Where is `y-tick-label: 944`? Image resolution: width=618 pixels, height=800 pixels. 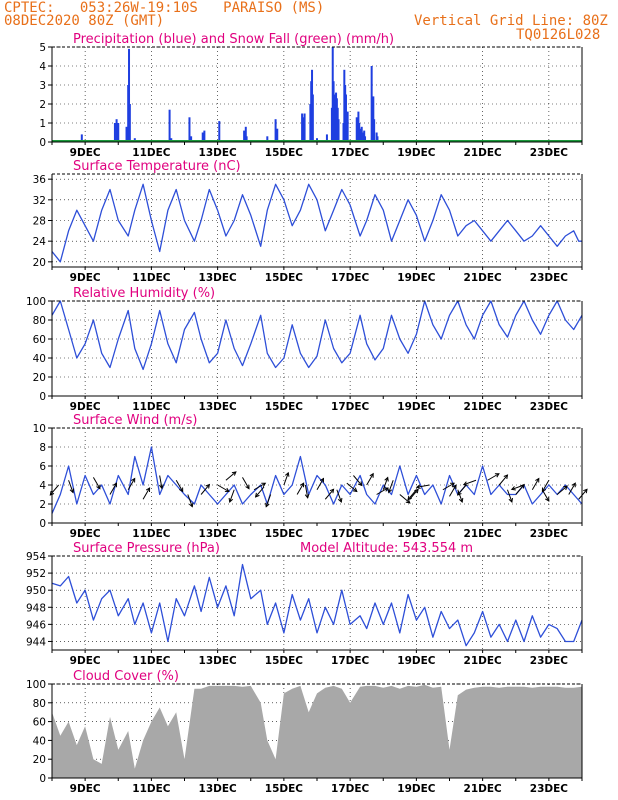
y-tick-label: 944 is located at coordinates (36, 642).